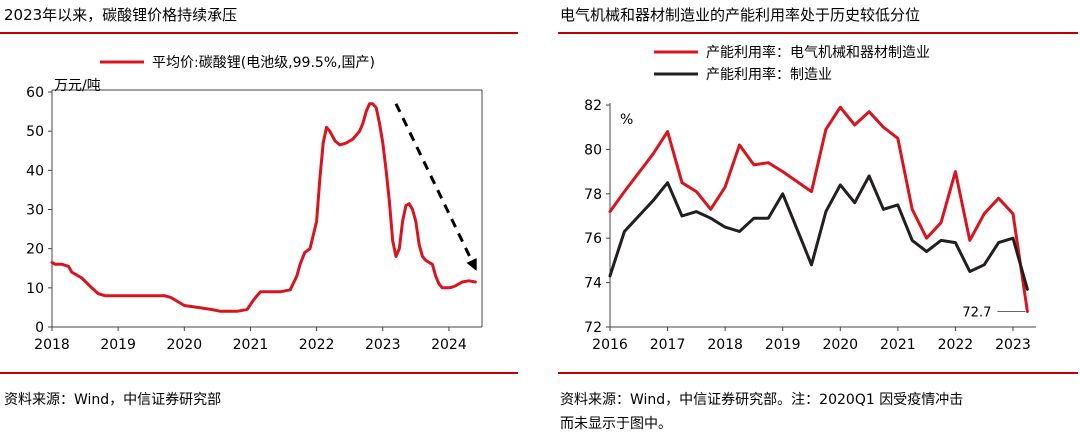 The height and width of the screenshot is (442, 1080). Describe the element at coordinates (593, 284) in the screenshot. I see `y-tick-label: 74` at that location.